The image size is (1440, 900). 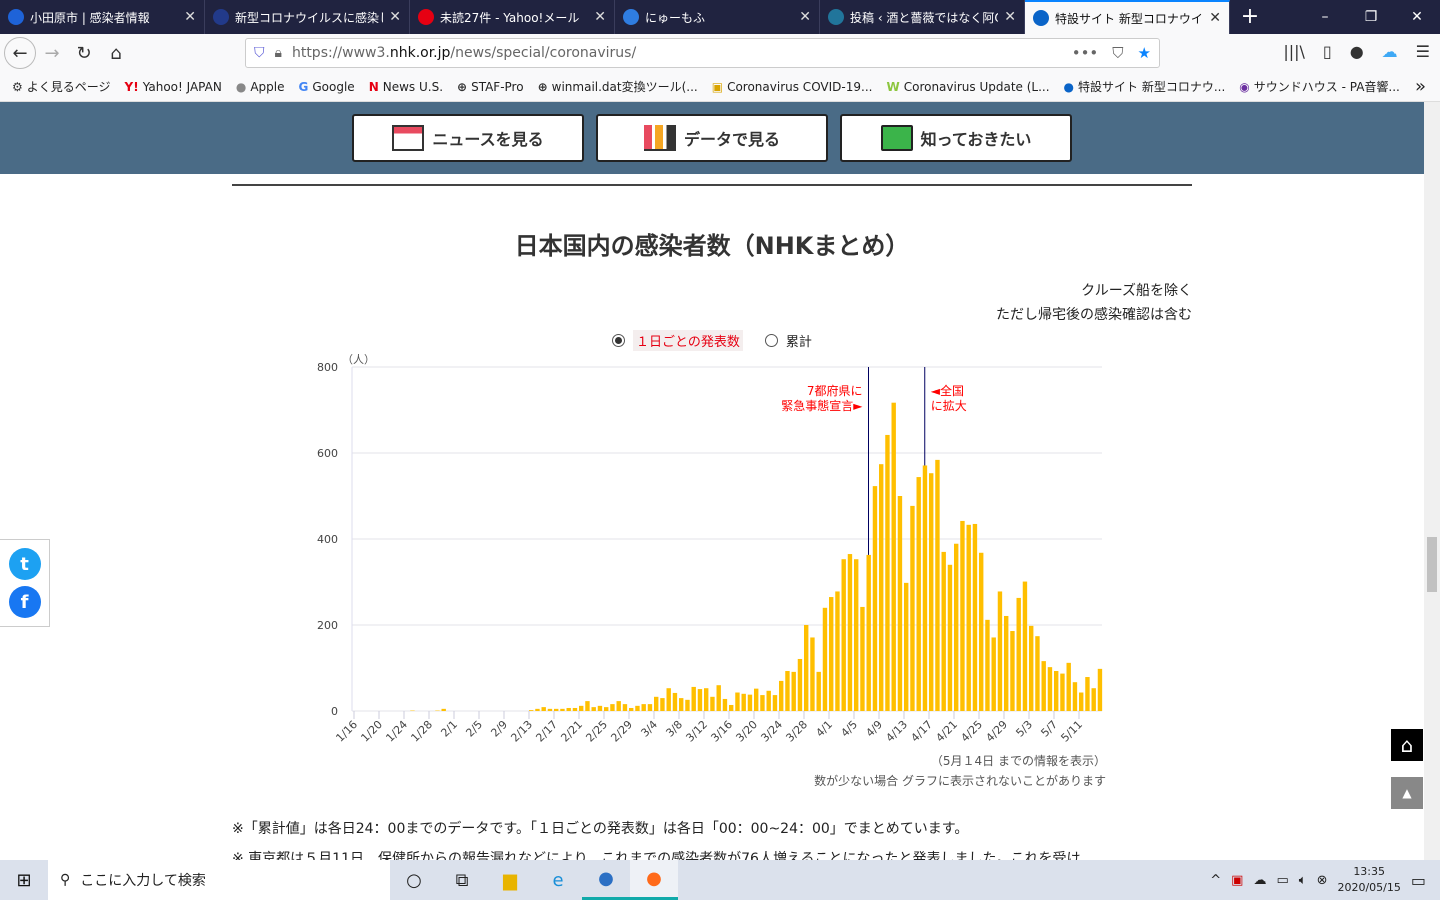 I want to click on volume-icon: 🔈︎, so click(x=1302, y=880).